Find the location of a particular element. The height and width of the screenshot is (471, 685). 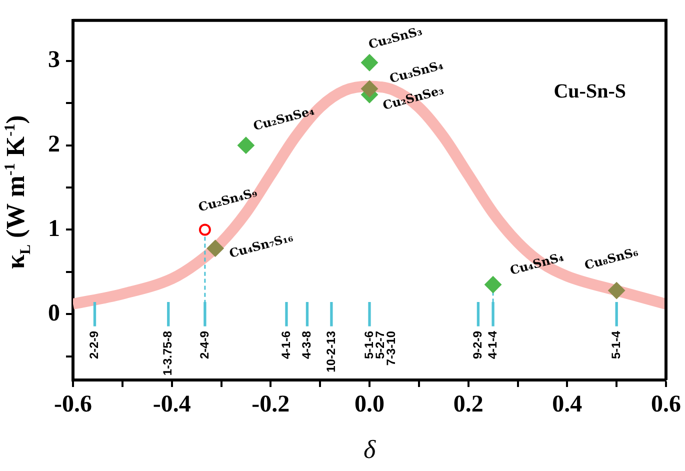

annotation: Cu₂SnSe₄ is located at coordinates (284, 119).